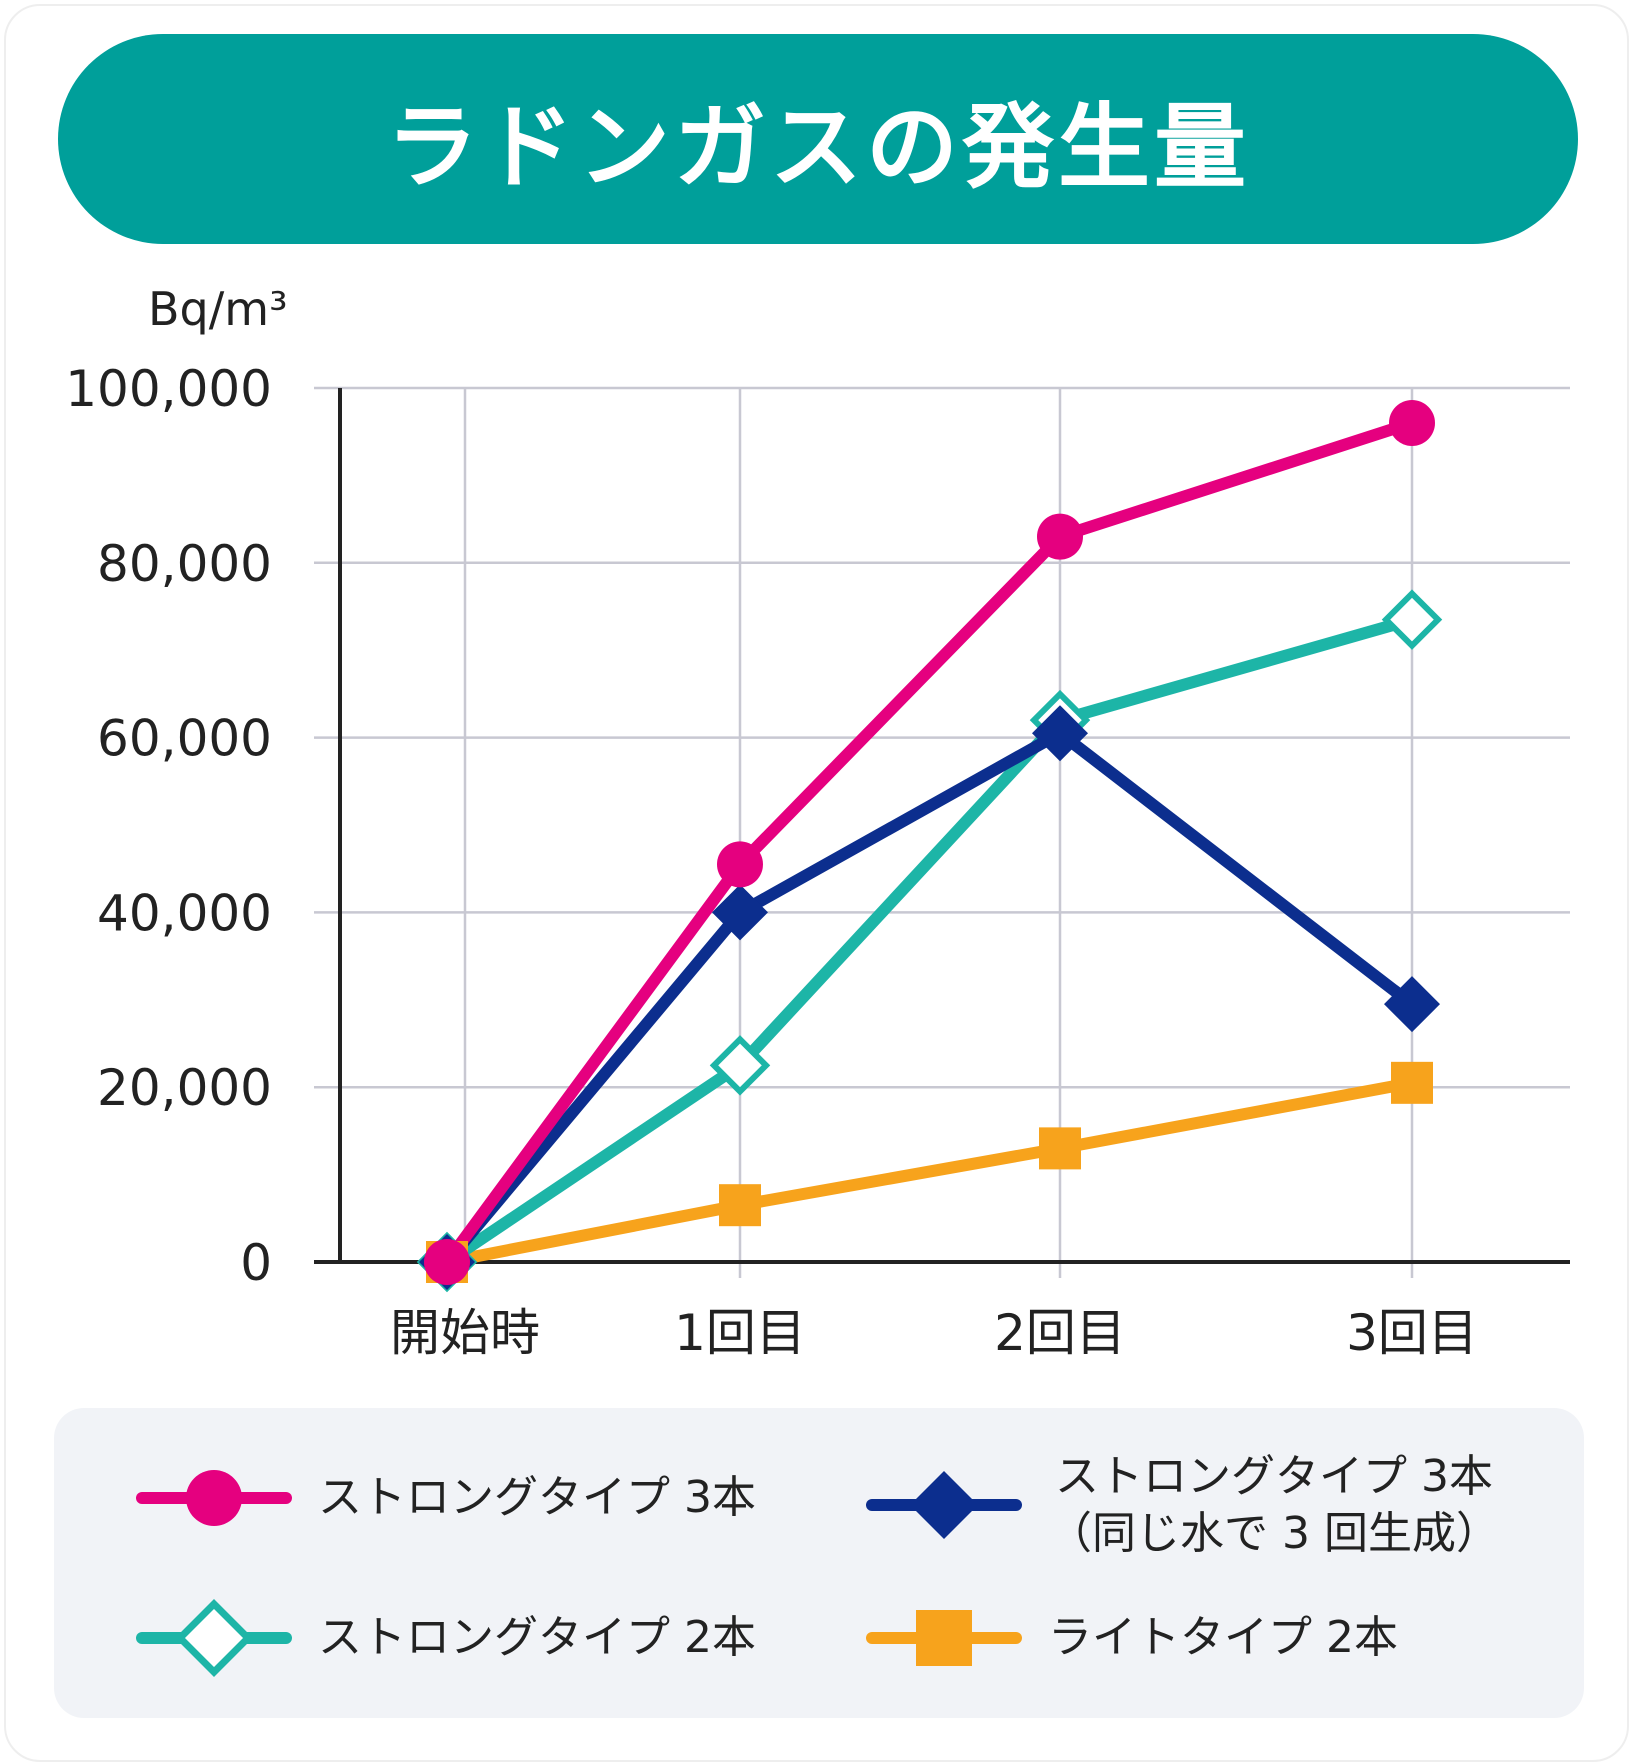 The width and height of the screenshot is (1631, 1764). Describe the element at coordinates (1412, 1333) in the screenshot. I see `x-tick-label: 3回目` at that location.